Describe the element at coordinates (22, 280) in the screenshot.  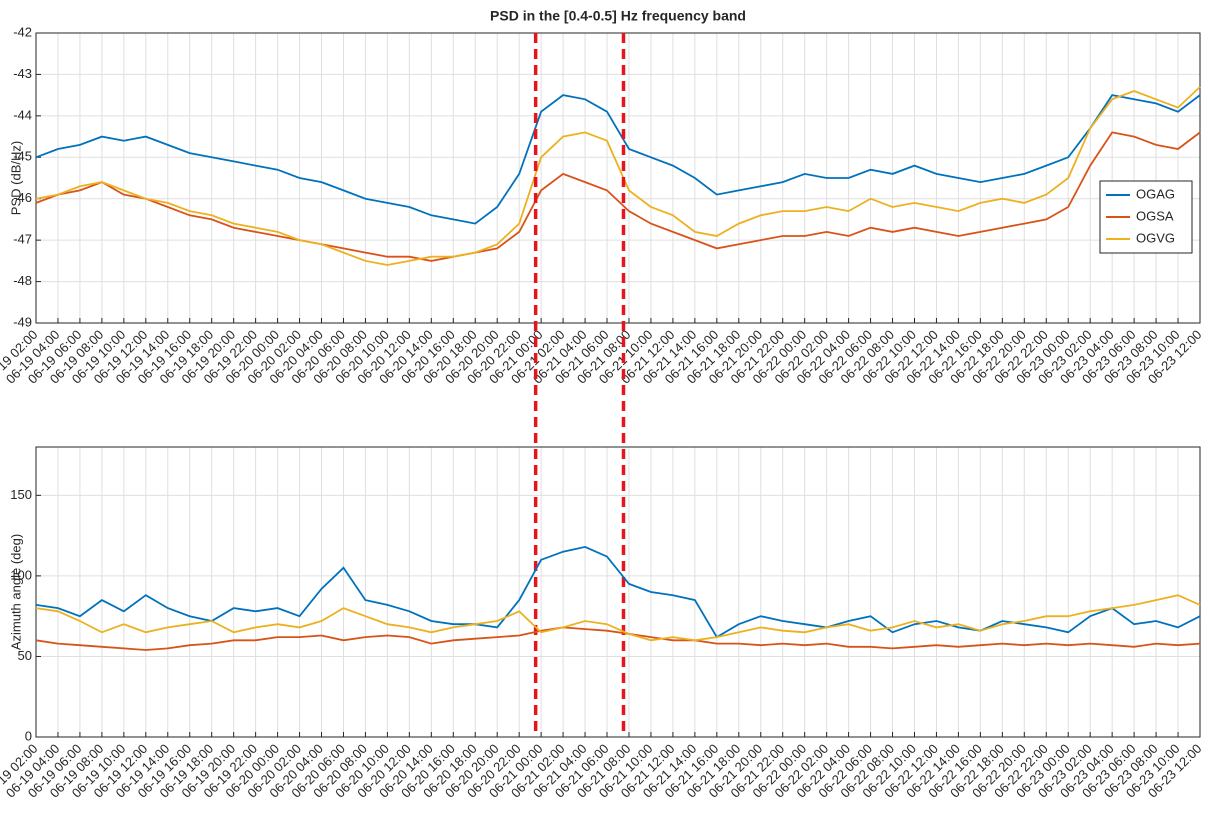
I see `y-tick-label: -48` at that location.